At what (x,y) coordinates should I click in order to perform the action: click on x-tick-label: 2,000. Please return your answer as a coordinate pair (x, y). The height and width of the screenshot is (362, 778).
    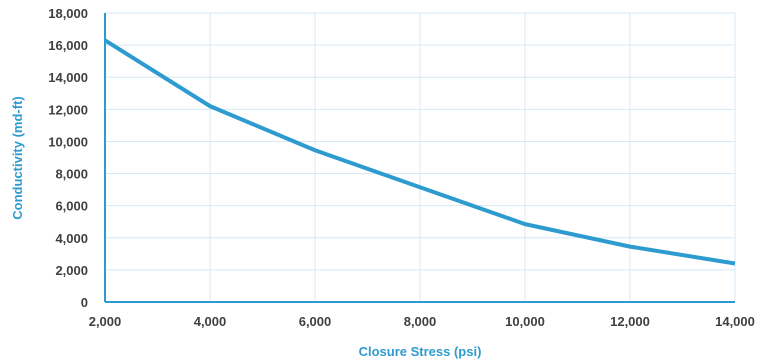
    Looking at the image, I should click on (105, 321).